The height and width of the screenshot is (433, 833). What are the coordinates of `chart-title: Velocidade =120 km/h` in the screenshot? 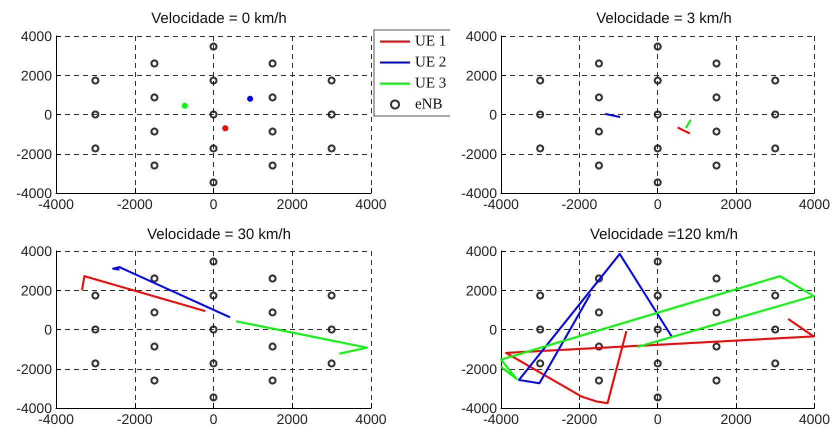 It's located at (664, 234).